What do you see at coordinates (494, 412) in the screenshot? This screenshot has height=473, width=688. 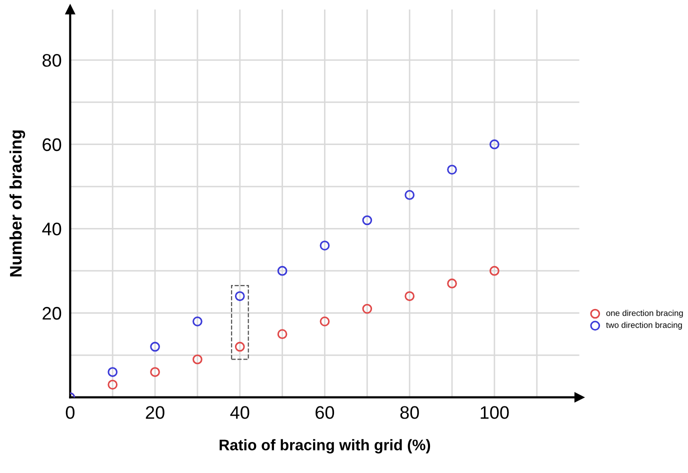 I see `x-tick-label: 100` at bounding box center [494, 412].